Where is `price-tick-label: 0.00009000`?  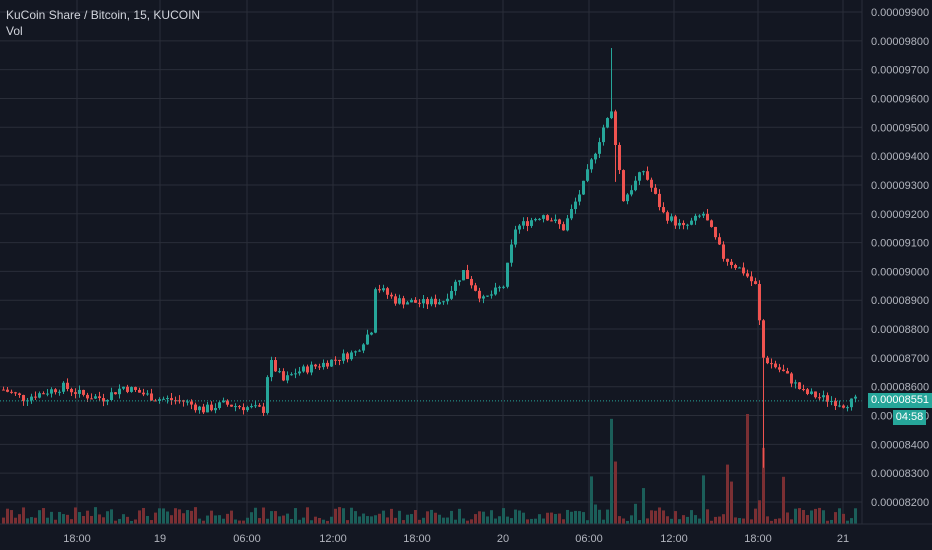 price-tick-label: 0.00009000 is located at coordinates (900, 272).